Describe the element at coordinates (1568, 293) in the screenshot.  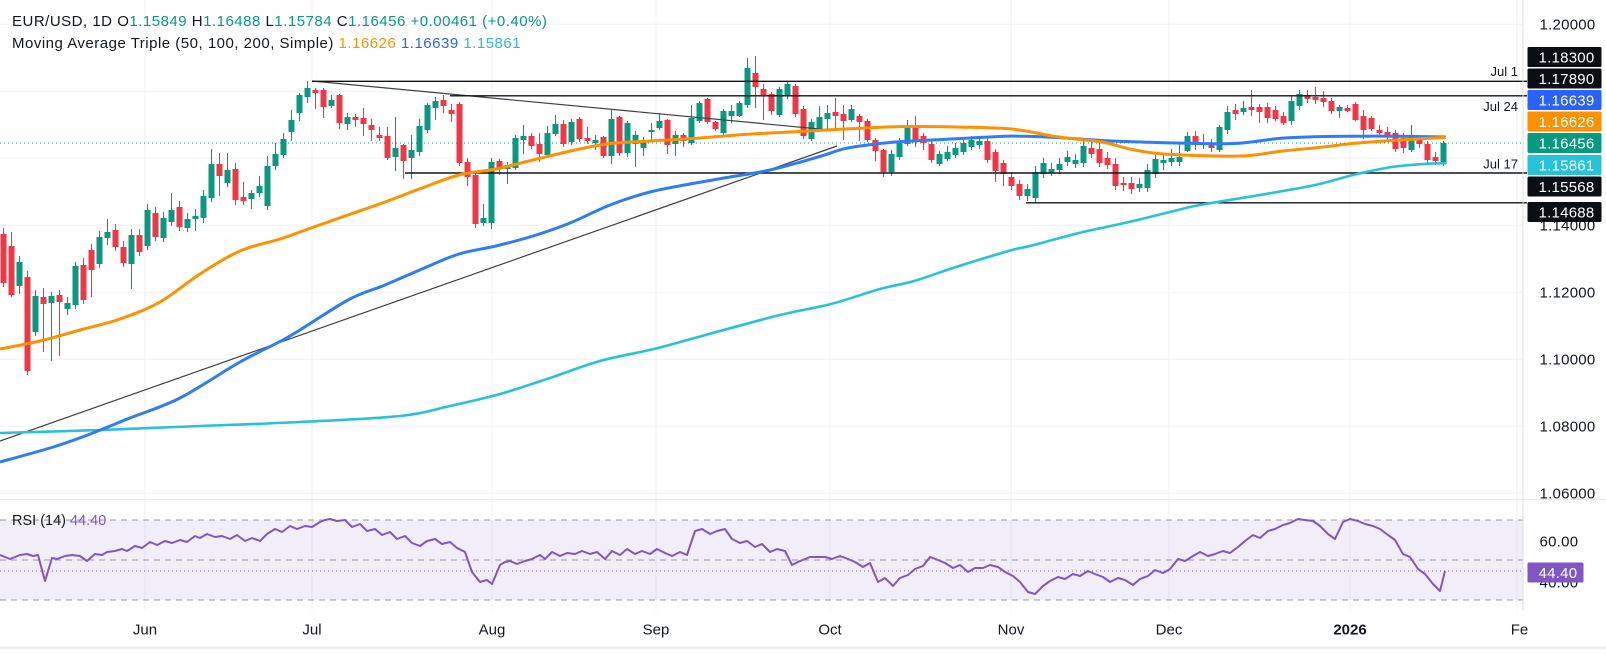
I see `svg-text: 1.12000` at that location.